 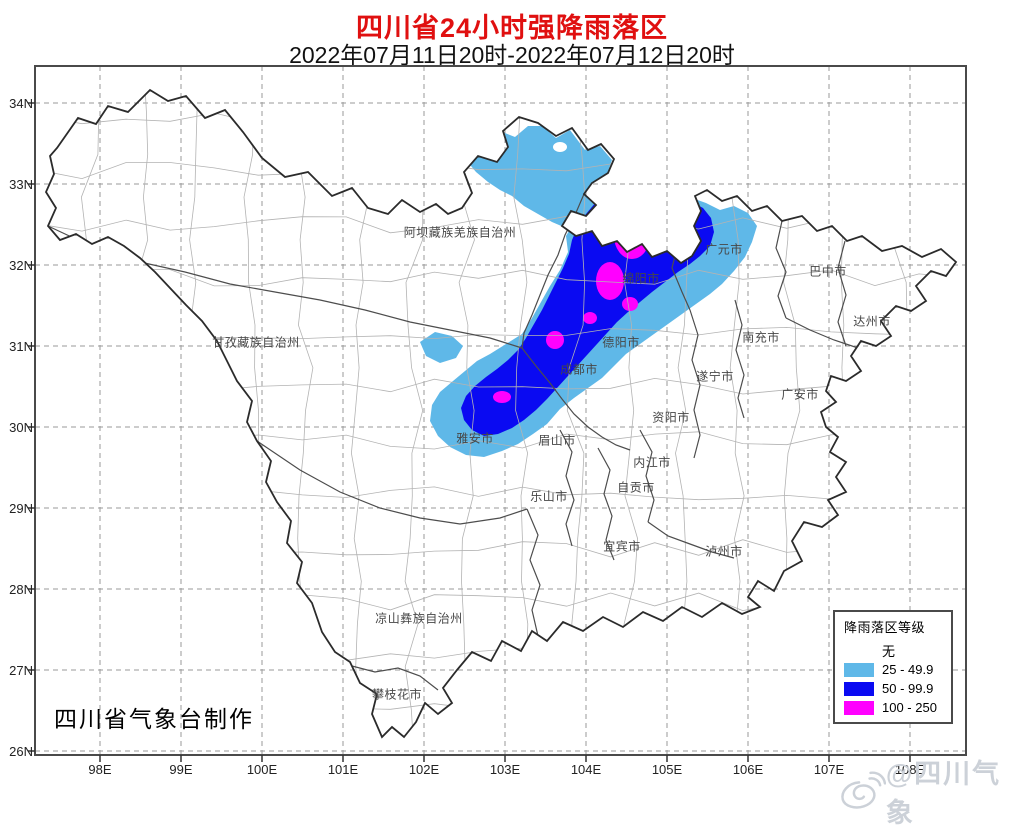 What do you see at coordinates (885, 627) in the screenshot?
I see `legend-title: 降雨落区等级` at bounding box center [885, 627].